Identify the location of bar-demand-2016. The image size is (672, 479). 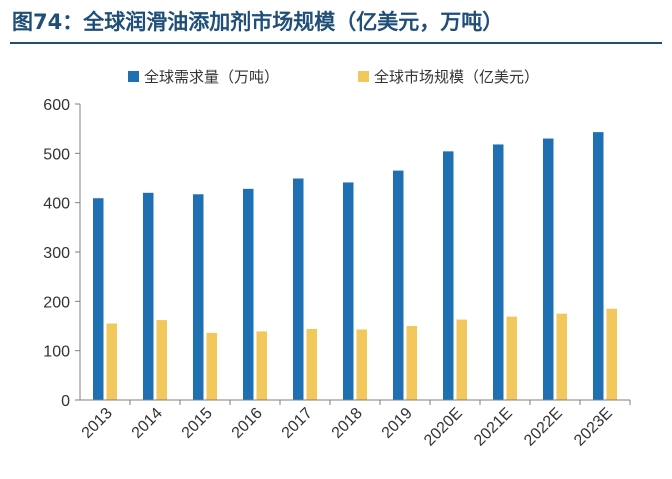
(248, 294).